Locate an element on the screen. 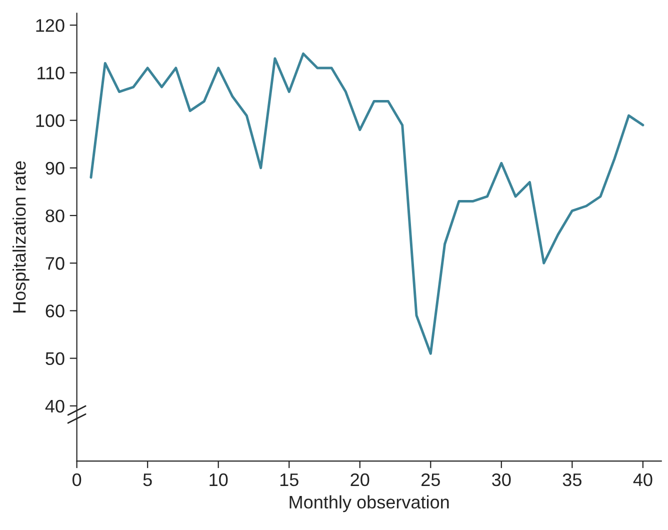 This screenshot has height=530, width=668. y-tick-label: 60 is located at coordinates (55, 311).